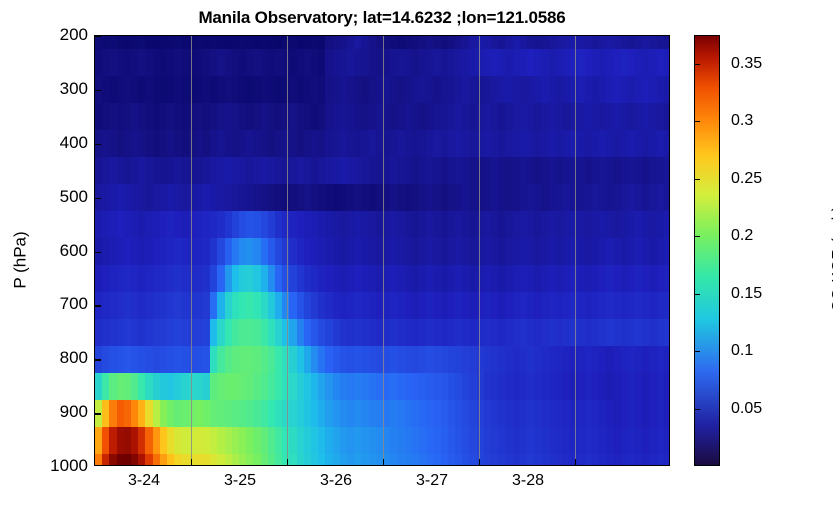 The height and width of the screenshot is (521, 833). What do you see at coordinates (192, 462) in the screenshot?
I see `x-tick-mark` at bounding box center [192, 462].